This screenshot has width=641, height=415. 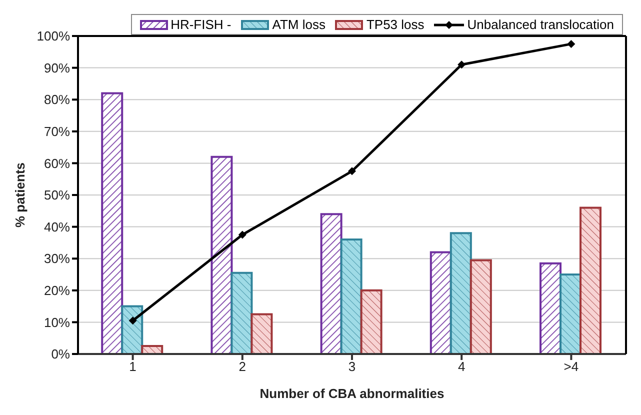 What do you see at coordinates (60, 354) in the screenshot?
I see `y-tick-label: 0%` at bounding box center [60, 354].